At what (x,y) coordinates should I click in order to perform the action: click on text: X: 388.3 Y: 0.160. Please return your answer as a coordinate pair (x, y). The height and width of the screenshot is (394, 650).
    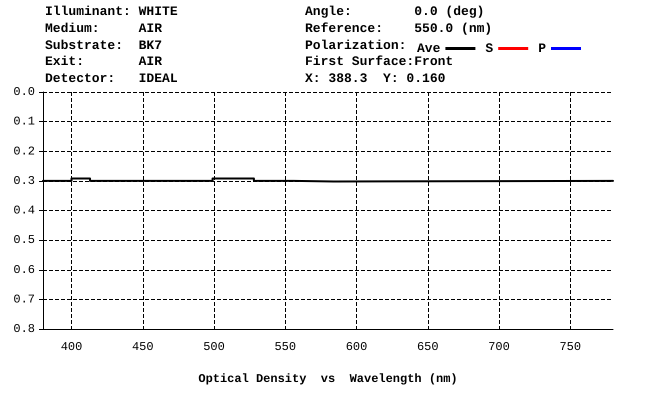
    Looking at the image, I should click on (375, 79).